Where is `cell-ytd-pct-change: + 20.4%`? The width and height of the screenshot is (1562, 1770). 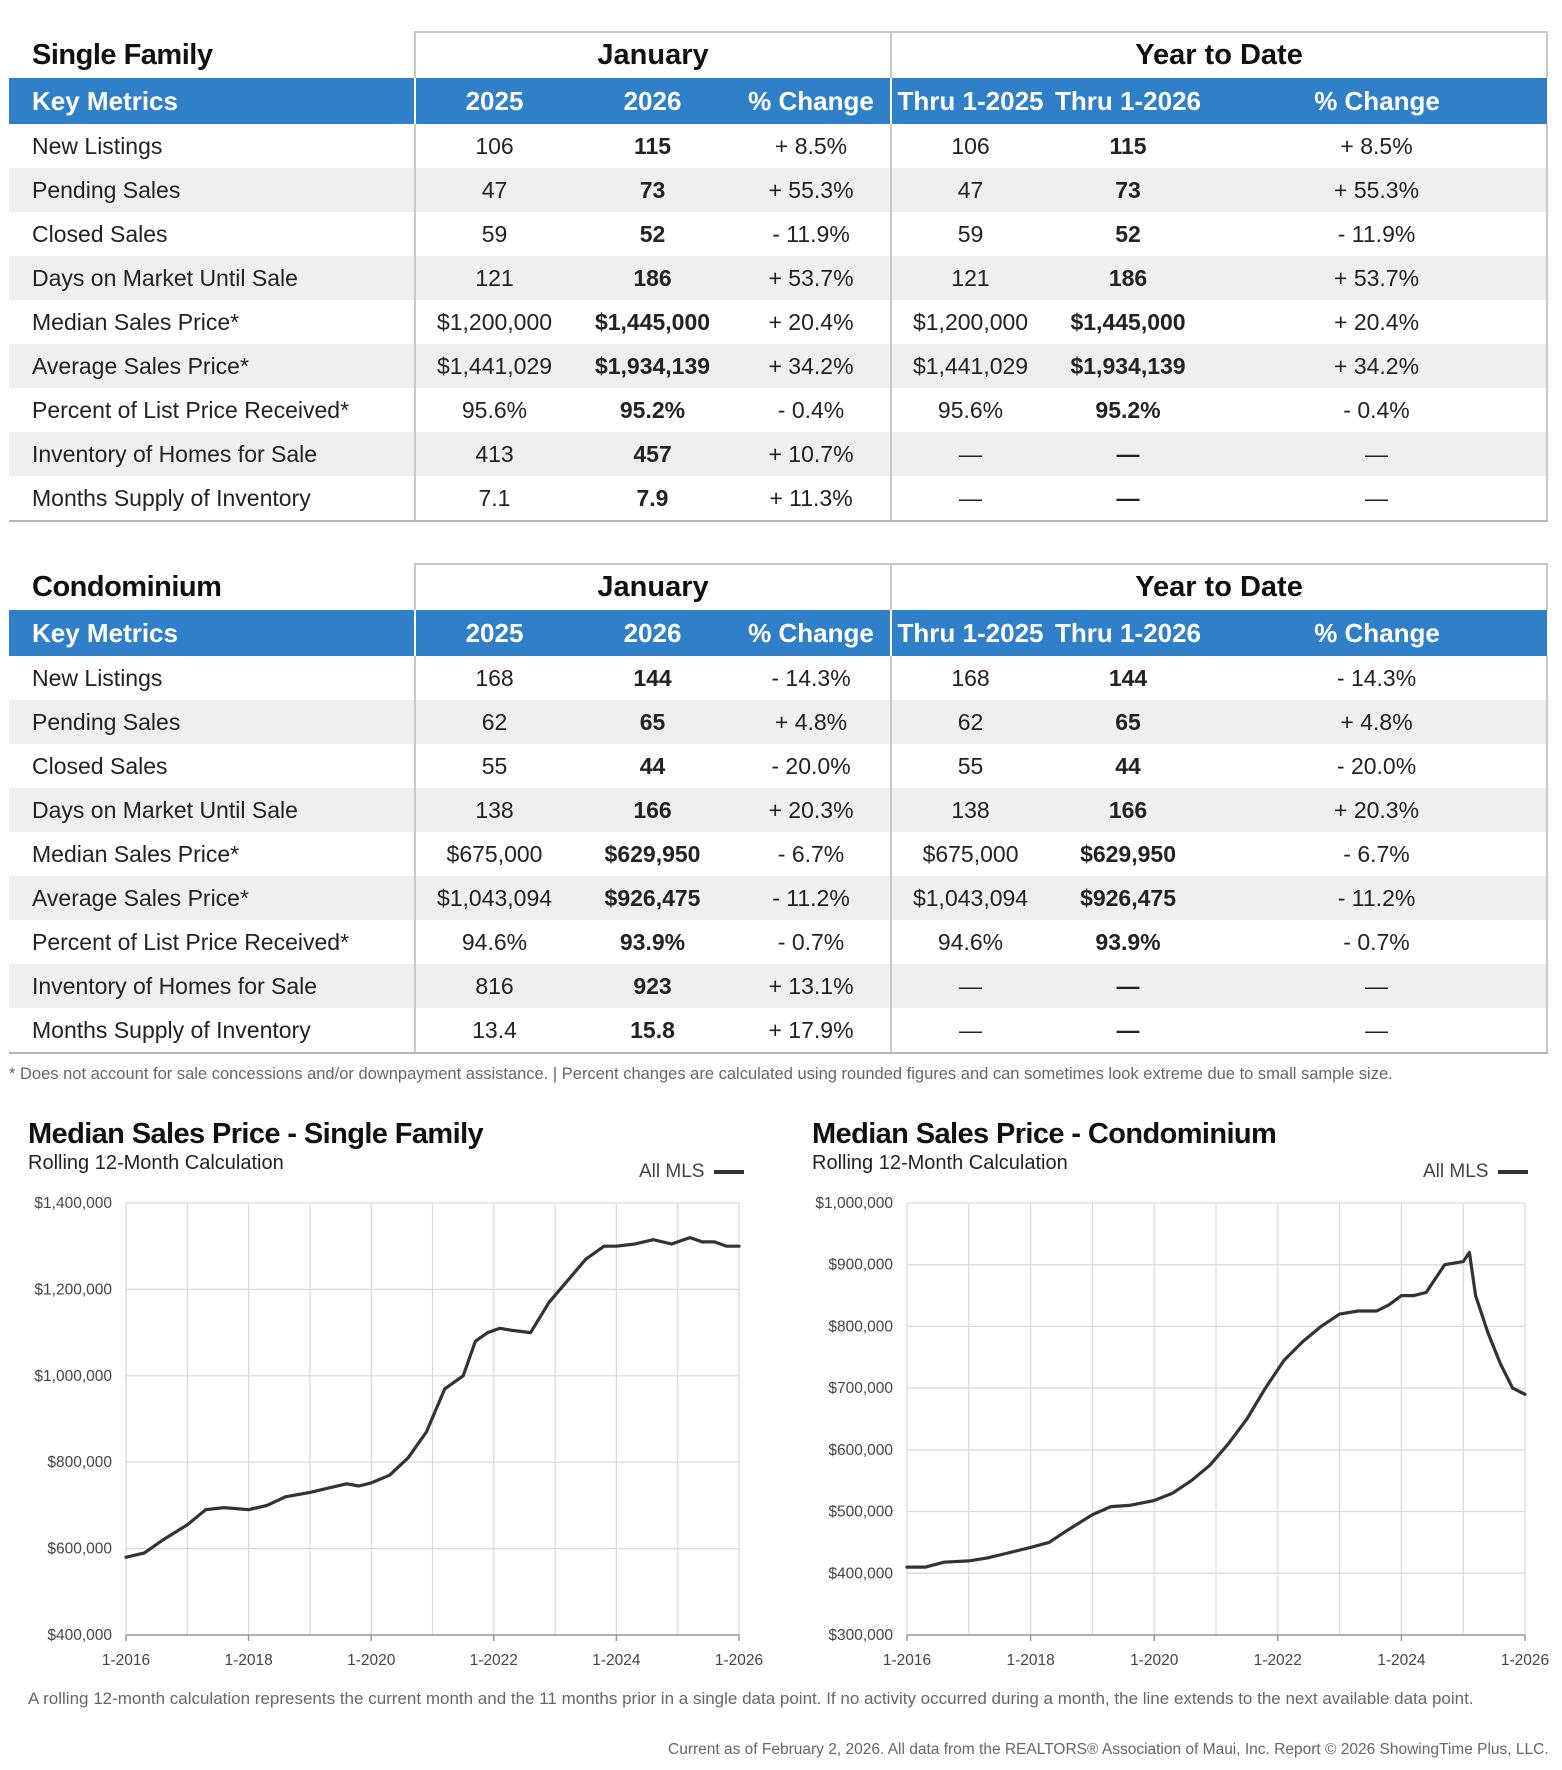 cell-ytd-pct-change: + 20.4% is located at coordinates (1378, 322).